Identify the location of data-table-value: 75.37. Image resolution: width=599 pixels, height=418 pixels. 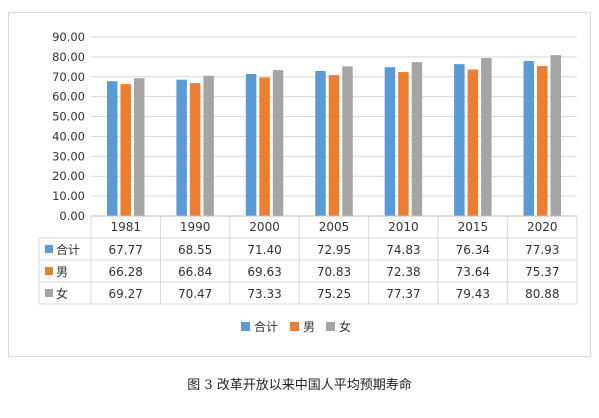
(542, 272).